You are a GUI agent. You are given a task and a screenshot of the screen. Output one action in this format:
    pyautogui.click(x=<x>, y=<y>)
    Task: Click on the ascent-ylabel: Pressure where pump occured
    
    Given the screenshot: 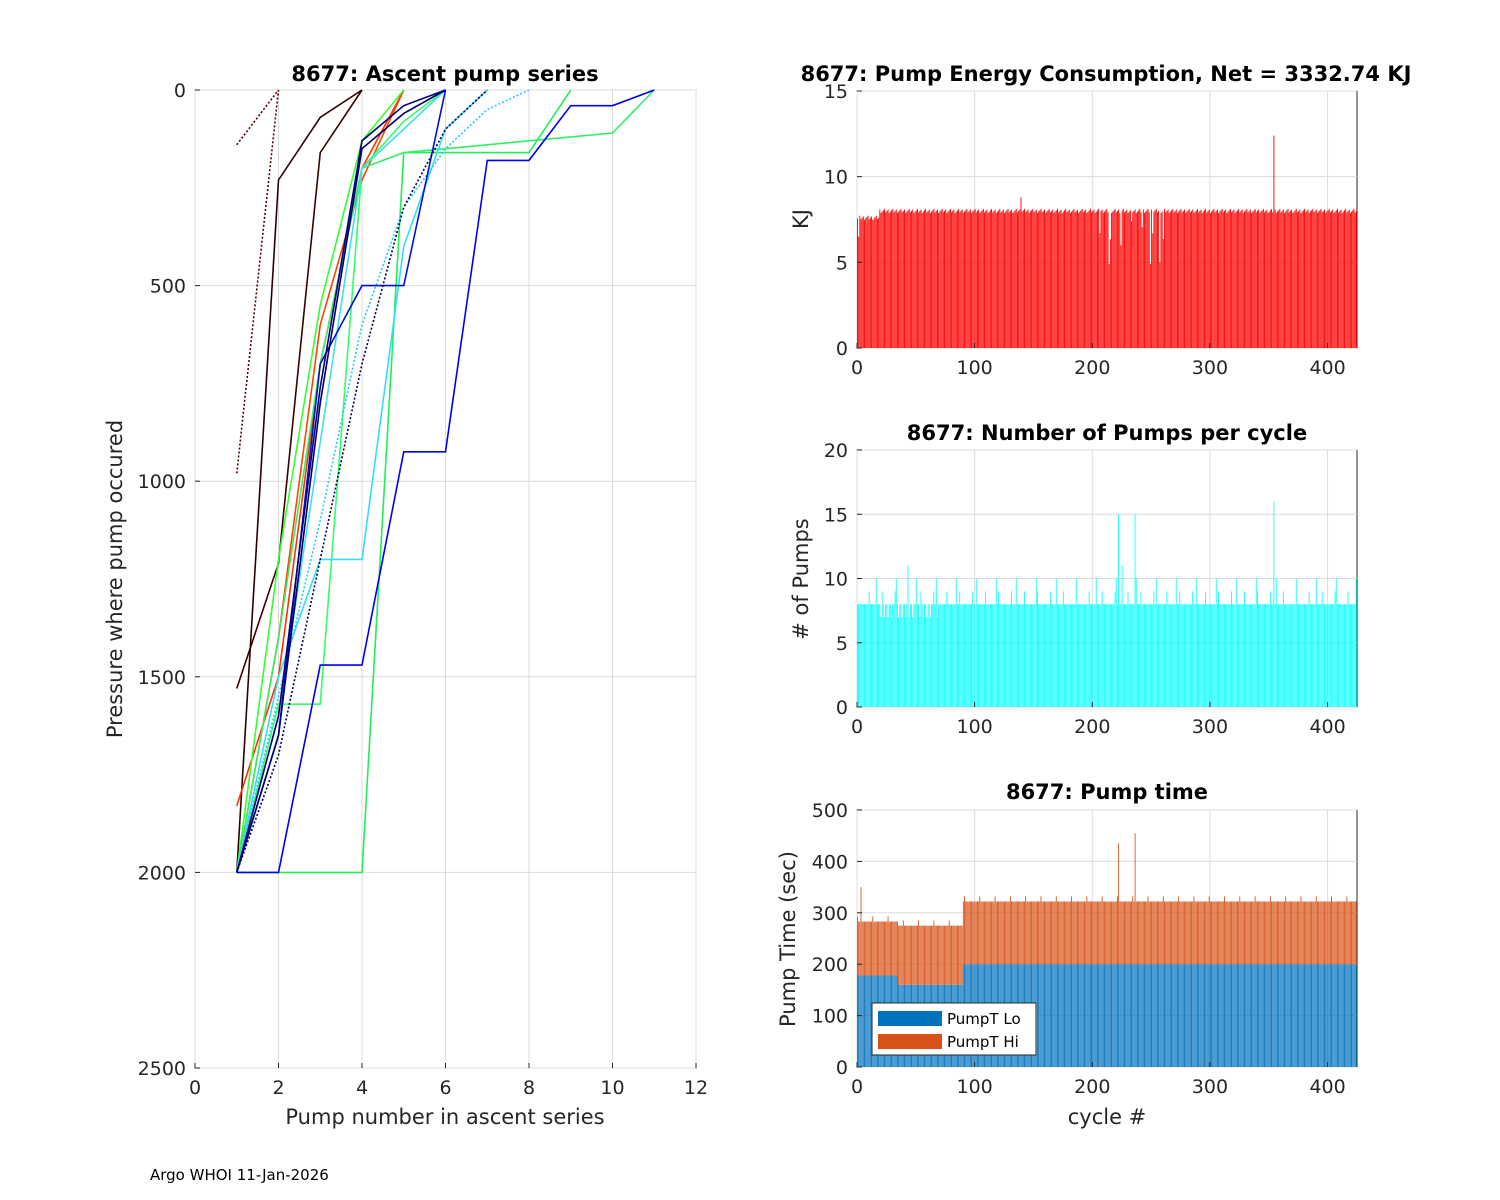 What is the action you would take?
    pyautogui.click(x=115, y=579)
    